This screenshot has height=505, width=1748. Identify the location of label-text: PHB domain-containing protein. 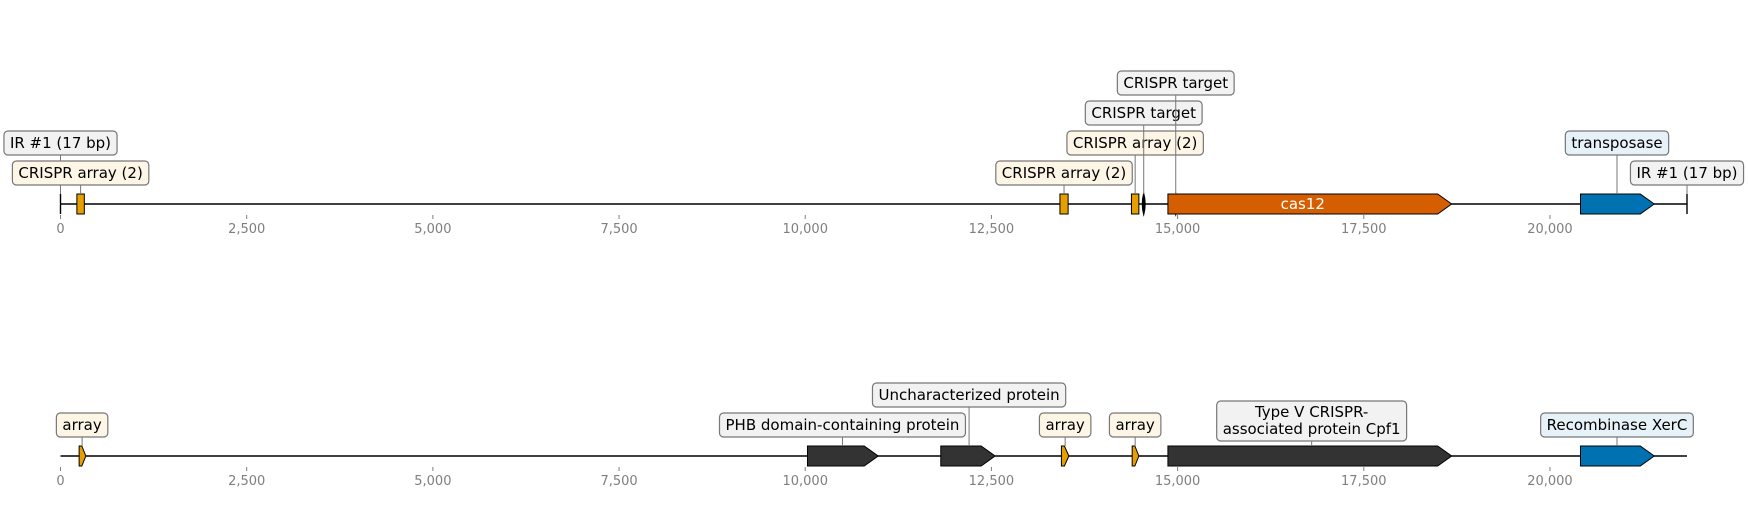
(843, 425).